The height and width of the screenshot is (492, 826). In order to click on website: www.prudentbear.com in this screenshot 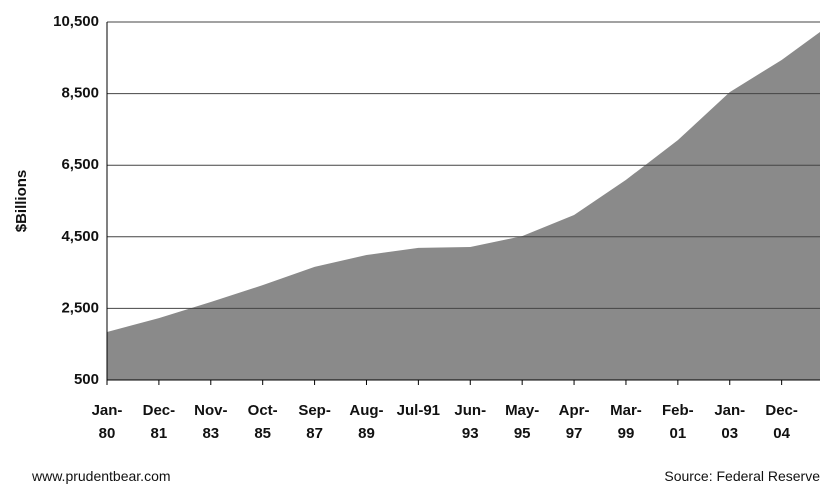, I will do `click(101, 476)`.